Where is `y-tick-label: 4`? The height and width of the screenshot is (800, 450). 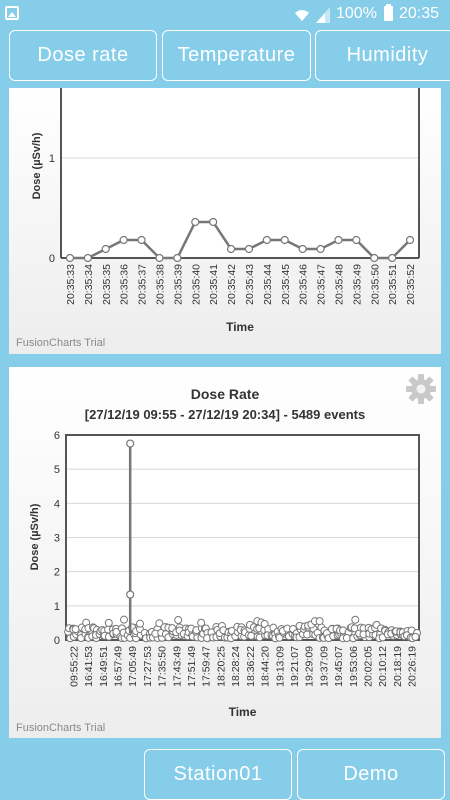
y-tick-label: 4 is located at coordinates (57, 504).